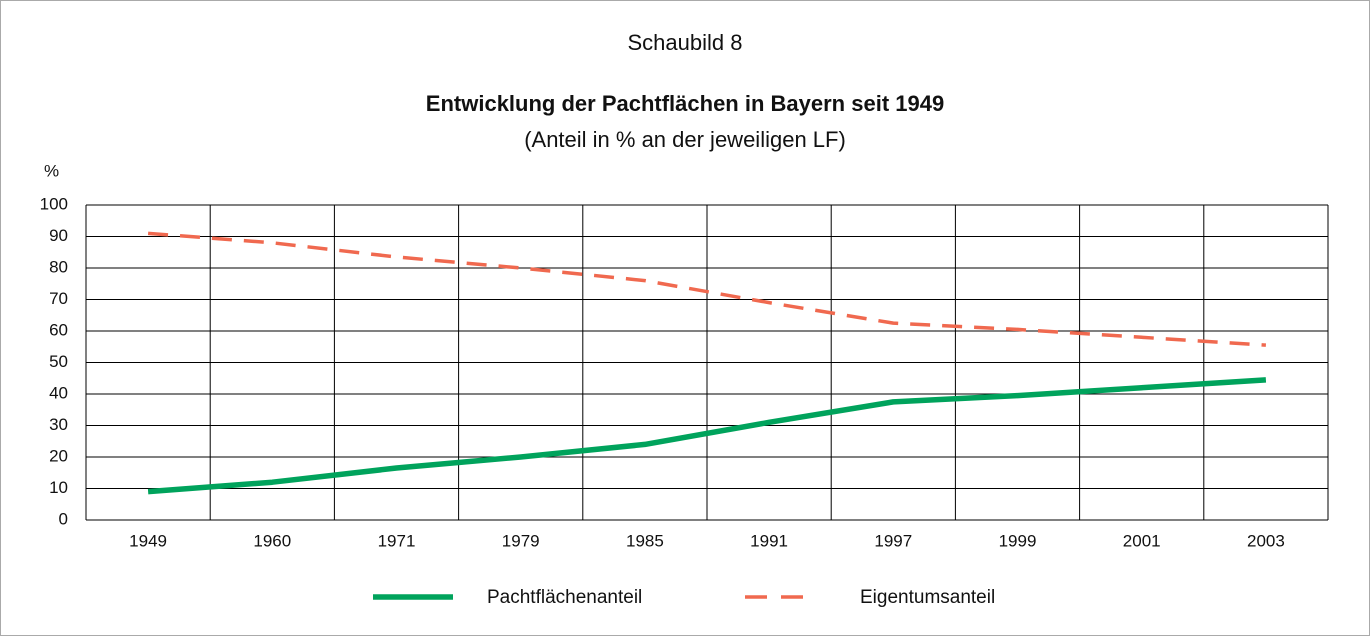 This screenshot has height=636, width=1370. Describe the element at coordinates (58, 298) in the screenshot. I see `y-tick-label: 70` at that location.